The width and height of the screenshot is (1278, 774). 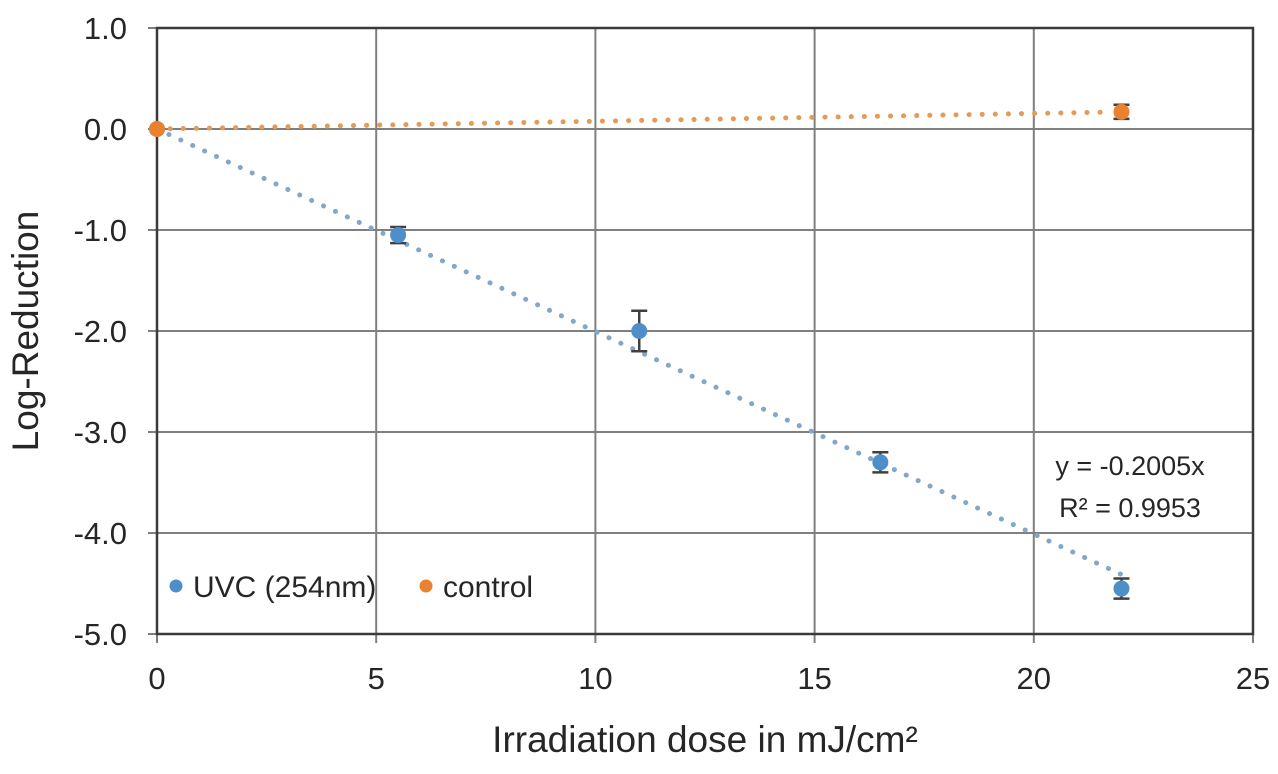 What do you see at coordinates (176, 586) in the screenshot?
I see `legend-dot-uvc-icon` at bounding box center [176, 586].